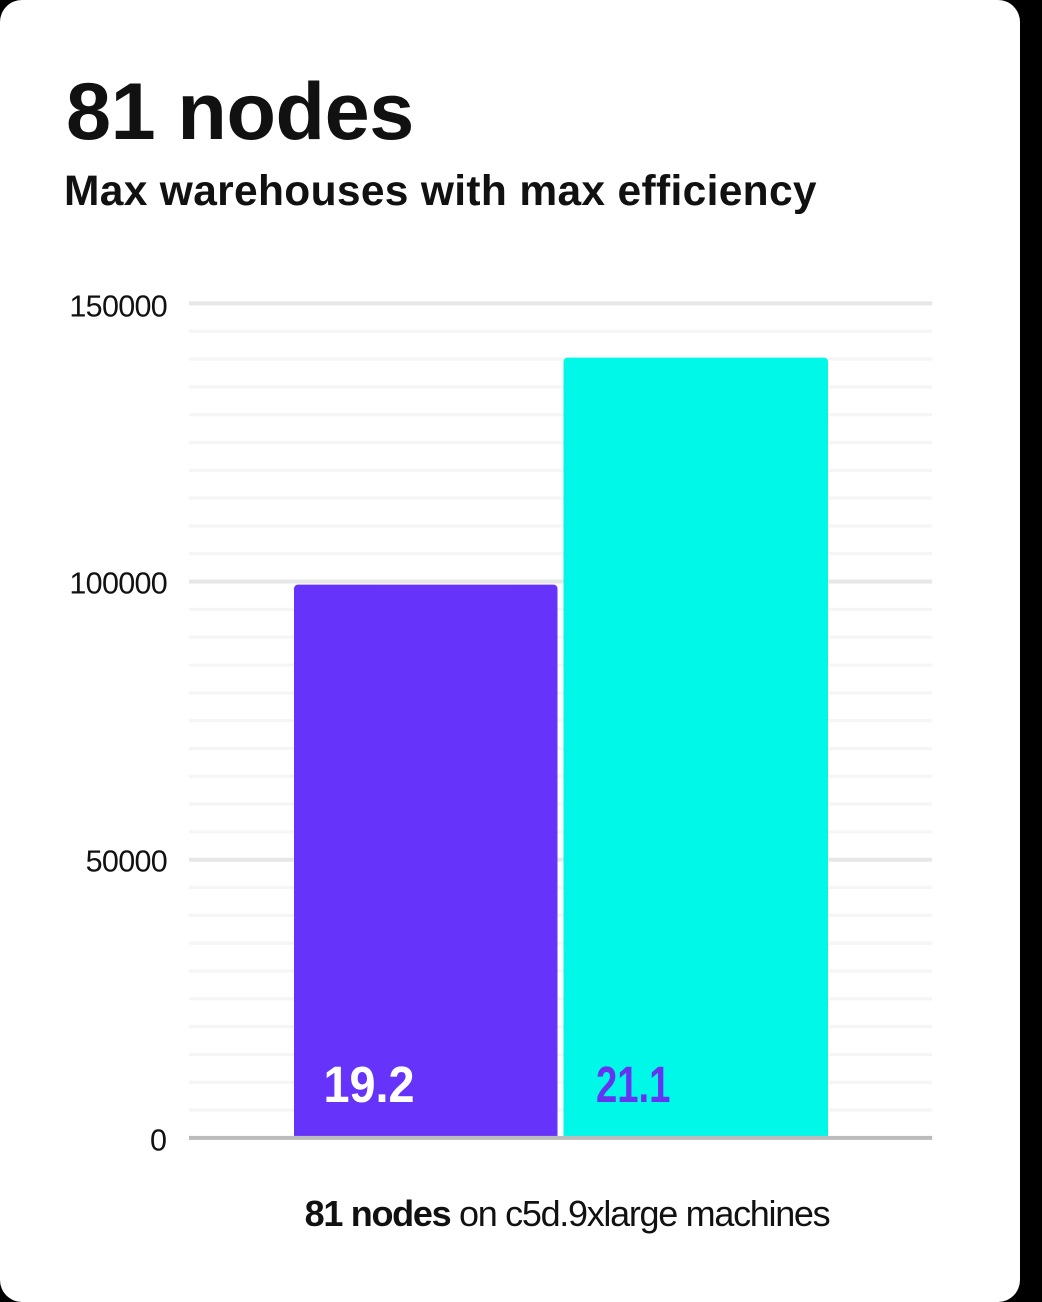 The width and height of the screenshot is (1042, 1302). Describe the element at coordinates (158, 1140) in the screenshot. I see `svg-text: 0` at that location.